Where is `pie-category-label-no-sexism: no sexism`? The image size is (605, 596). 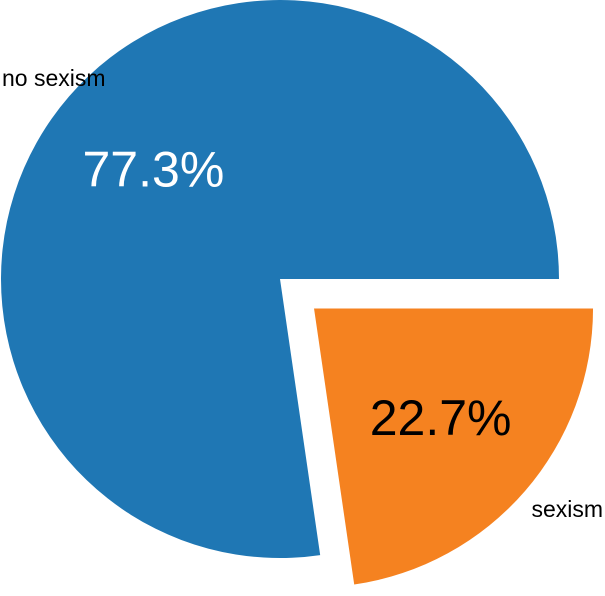
pie-category-label-no-sexism: no sexism is located at coordinates (54, 78).